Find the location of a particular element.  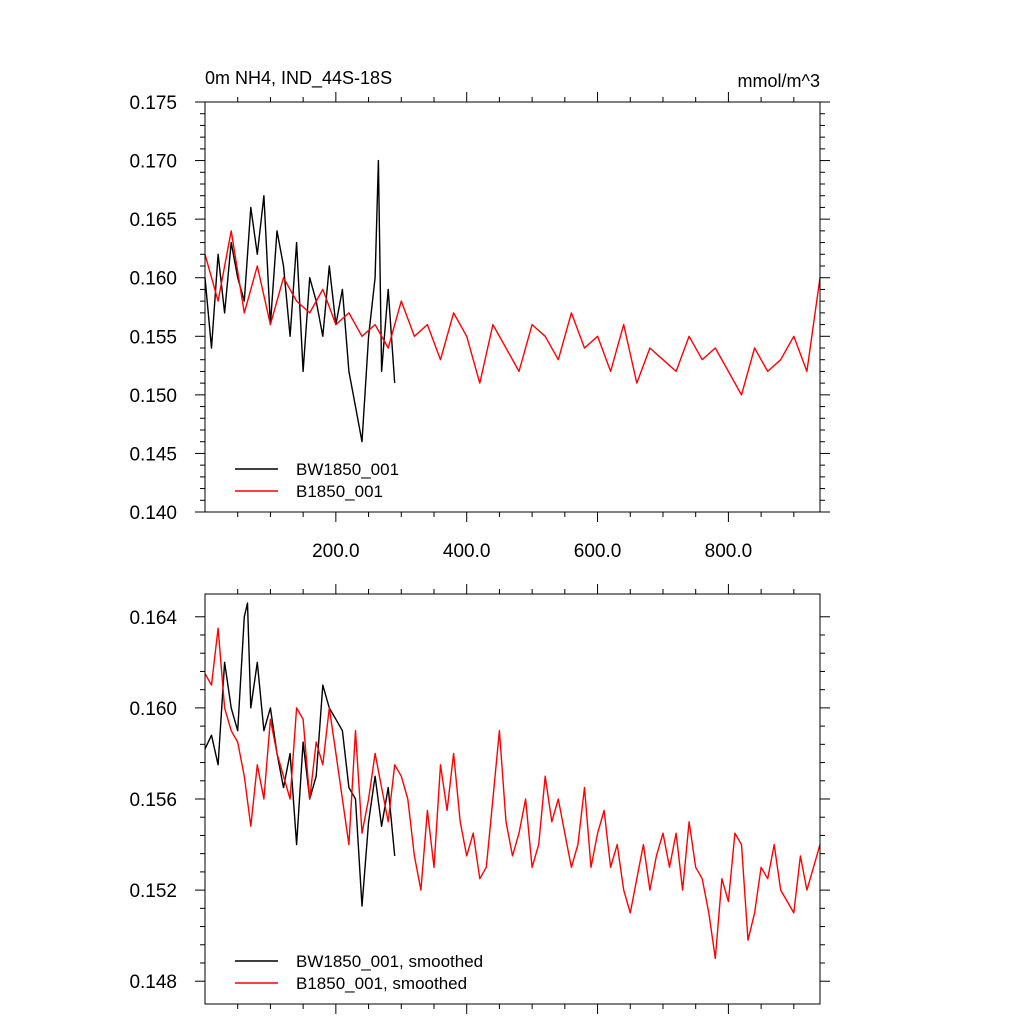

y-tick-label: 0.155 is located at coordinates (153, 337).